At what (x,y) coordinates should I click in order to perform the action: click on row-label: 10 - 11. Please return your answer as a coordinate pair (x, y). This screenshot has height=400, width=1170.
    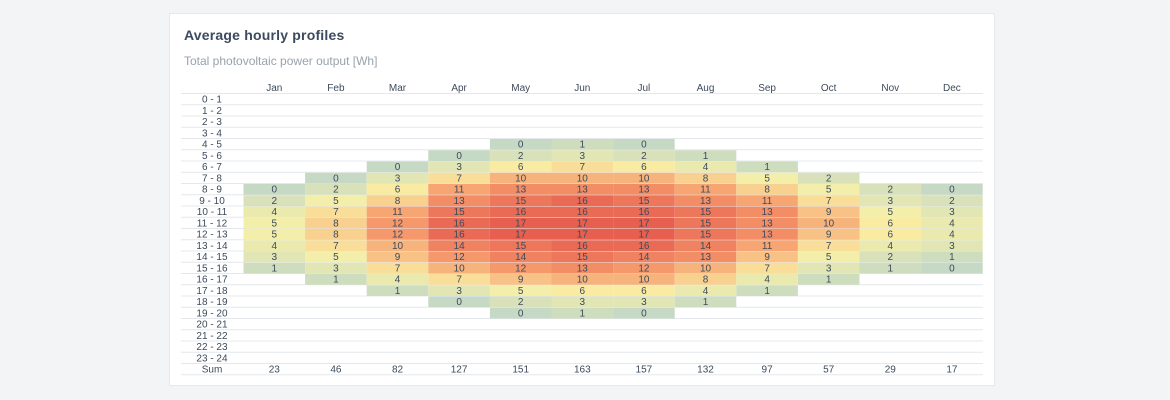
    Looking at the image, I should click on (212, 212).